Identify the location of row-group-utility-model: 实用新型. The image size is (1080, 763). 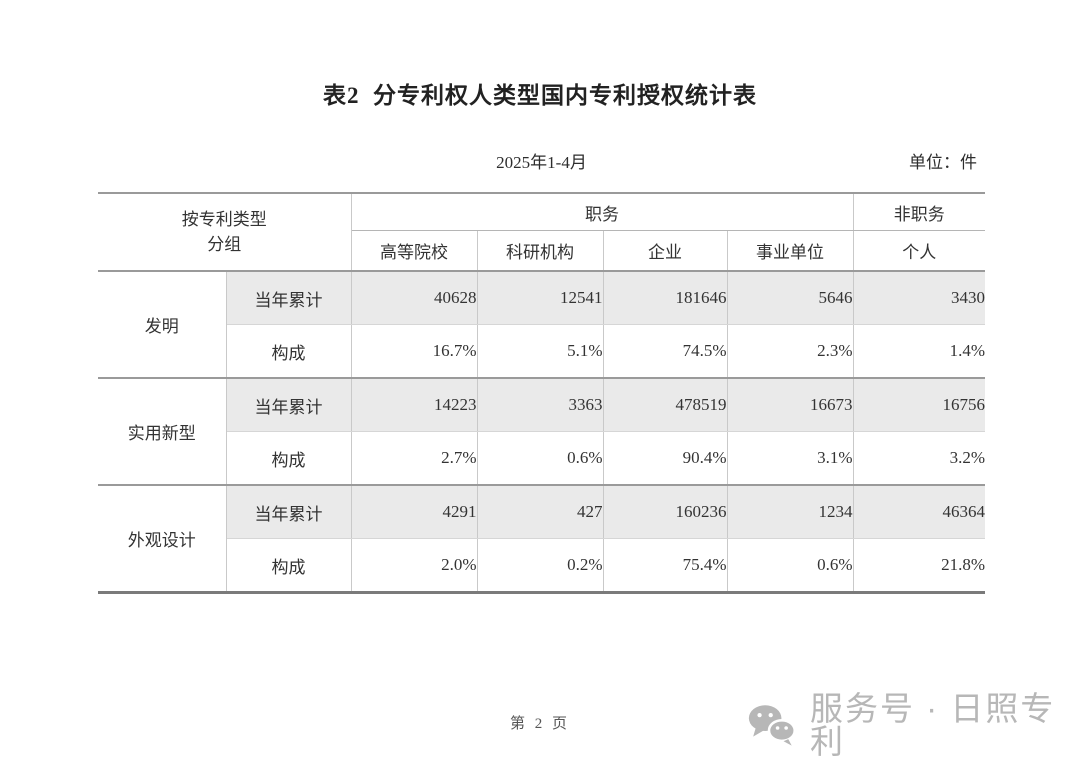
(162, 432).